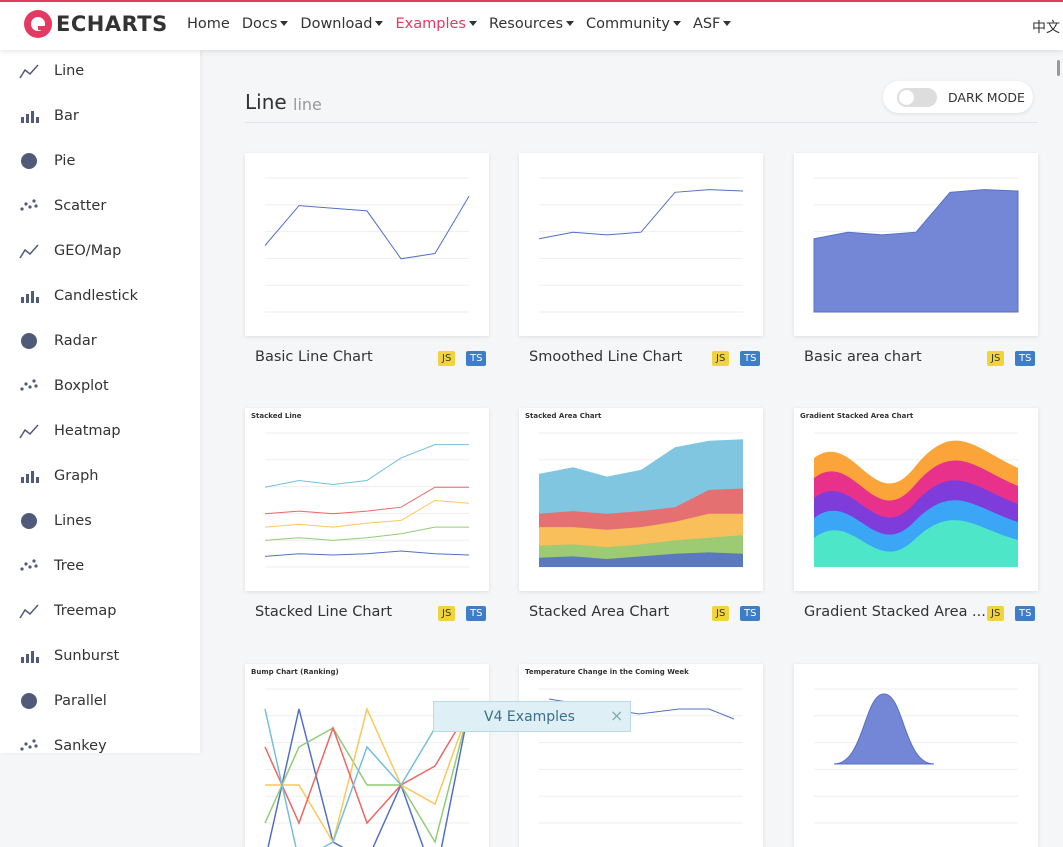  What do you see at coordinates (85, 611) in the screenshot?
I see `sidebar-label: Treemap` at bounding box center [85, 611].